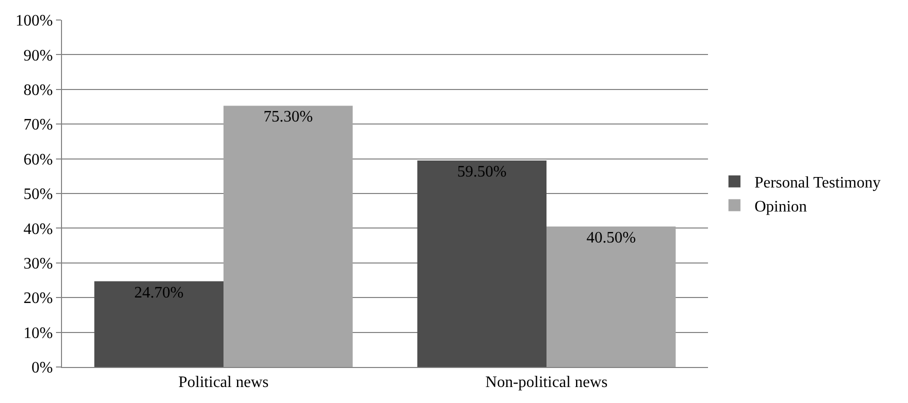  I want to click on y-tick-label: 70%, so click(38, 125).